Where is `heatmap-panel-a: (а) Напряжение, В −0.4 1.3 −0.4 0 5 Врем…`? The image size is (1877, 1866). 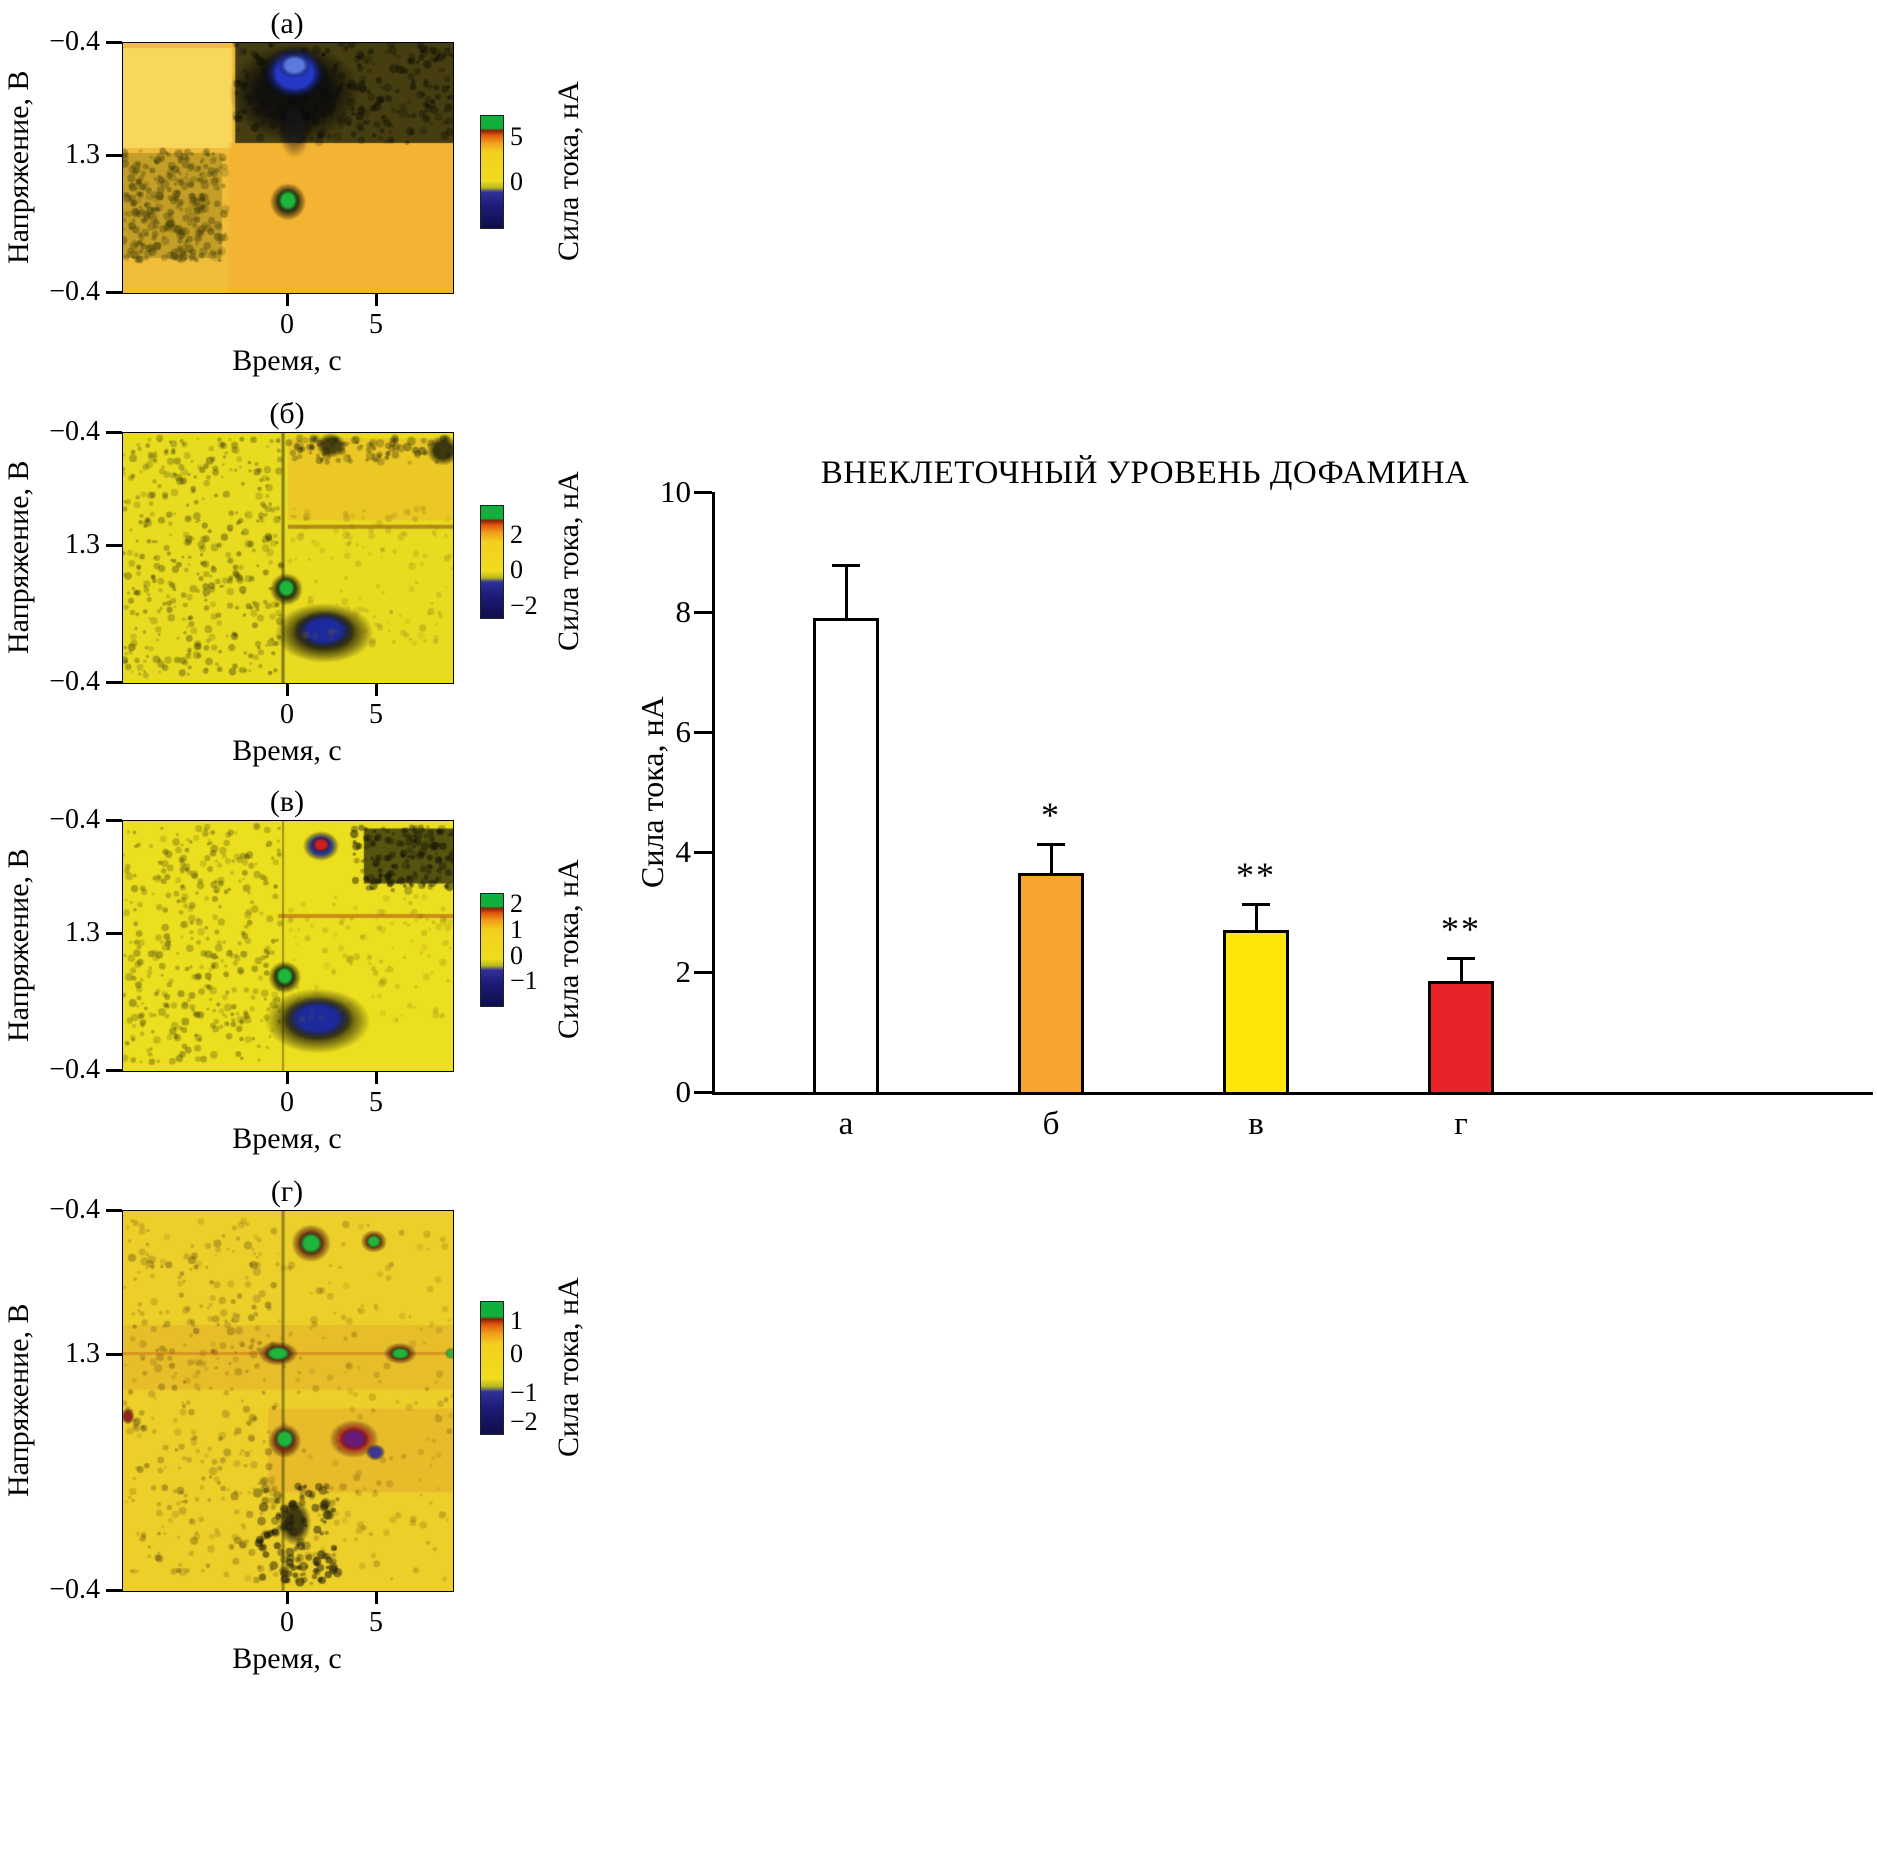
heatmap-panel-a: (а) Напряжение, В −0.4 1.3 −0.4 0 5 Врем… is located at coordinates (305, 268).